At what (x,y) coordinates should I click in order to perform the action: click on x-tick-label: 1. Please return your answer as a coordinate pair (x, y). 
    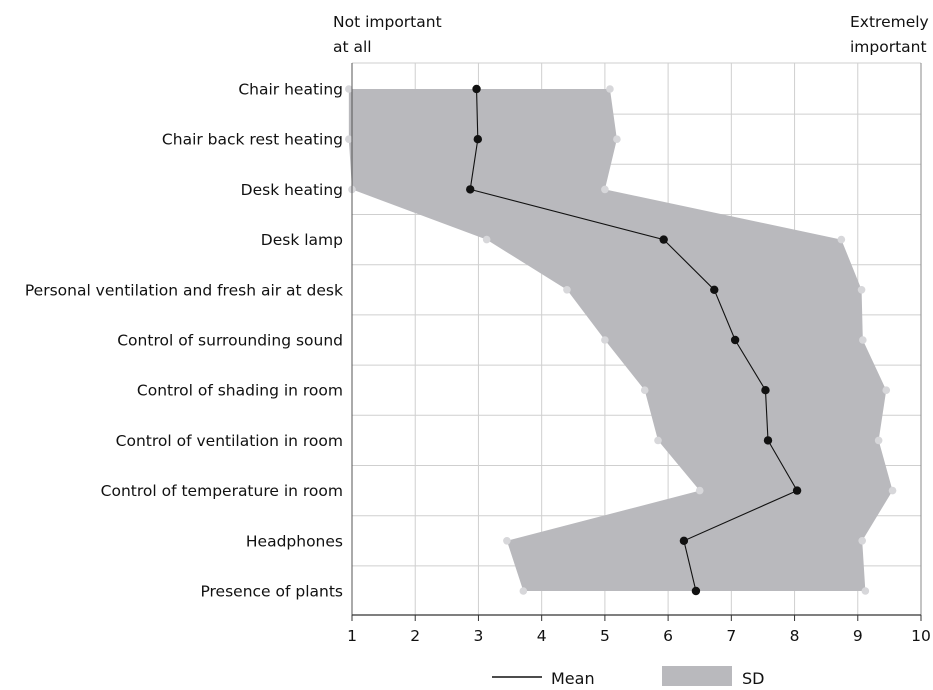
    Looking at the image, I should click on (352, 636).